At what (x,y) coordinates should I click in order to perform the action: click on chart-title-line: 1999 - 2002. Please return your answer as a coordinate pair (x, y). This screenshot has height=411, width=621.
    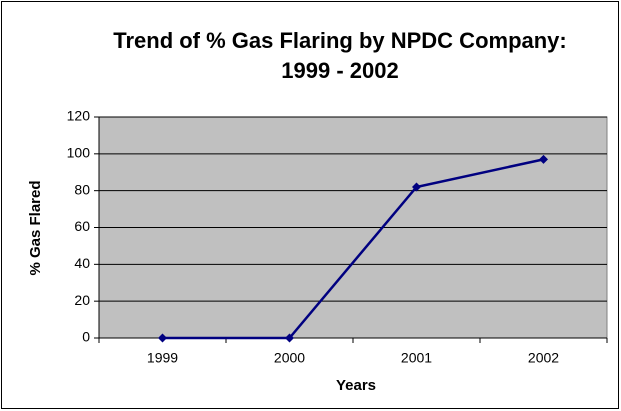
    Looking at the image, I should click on (339, 70).